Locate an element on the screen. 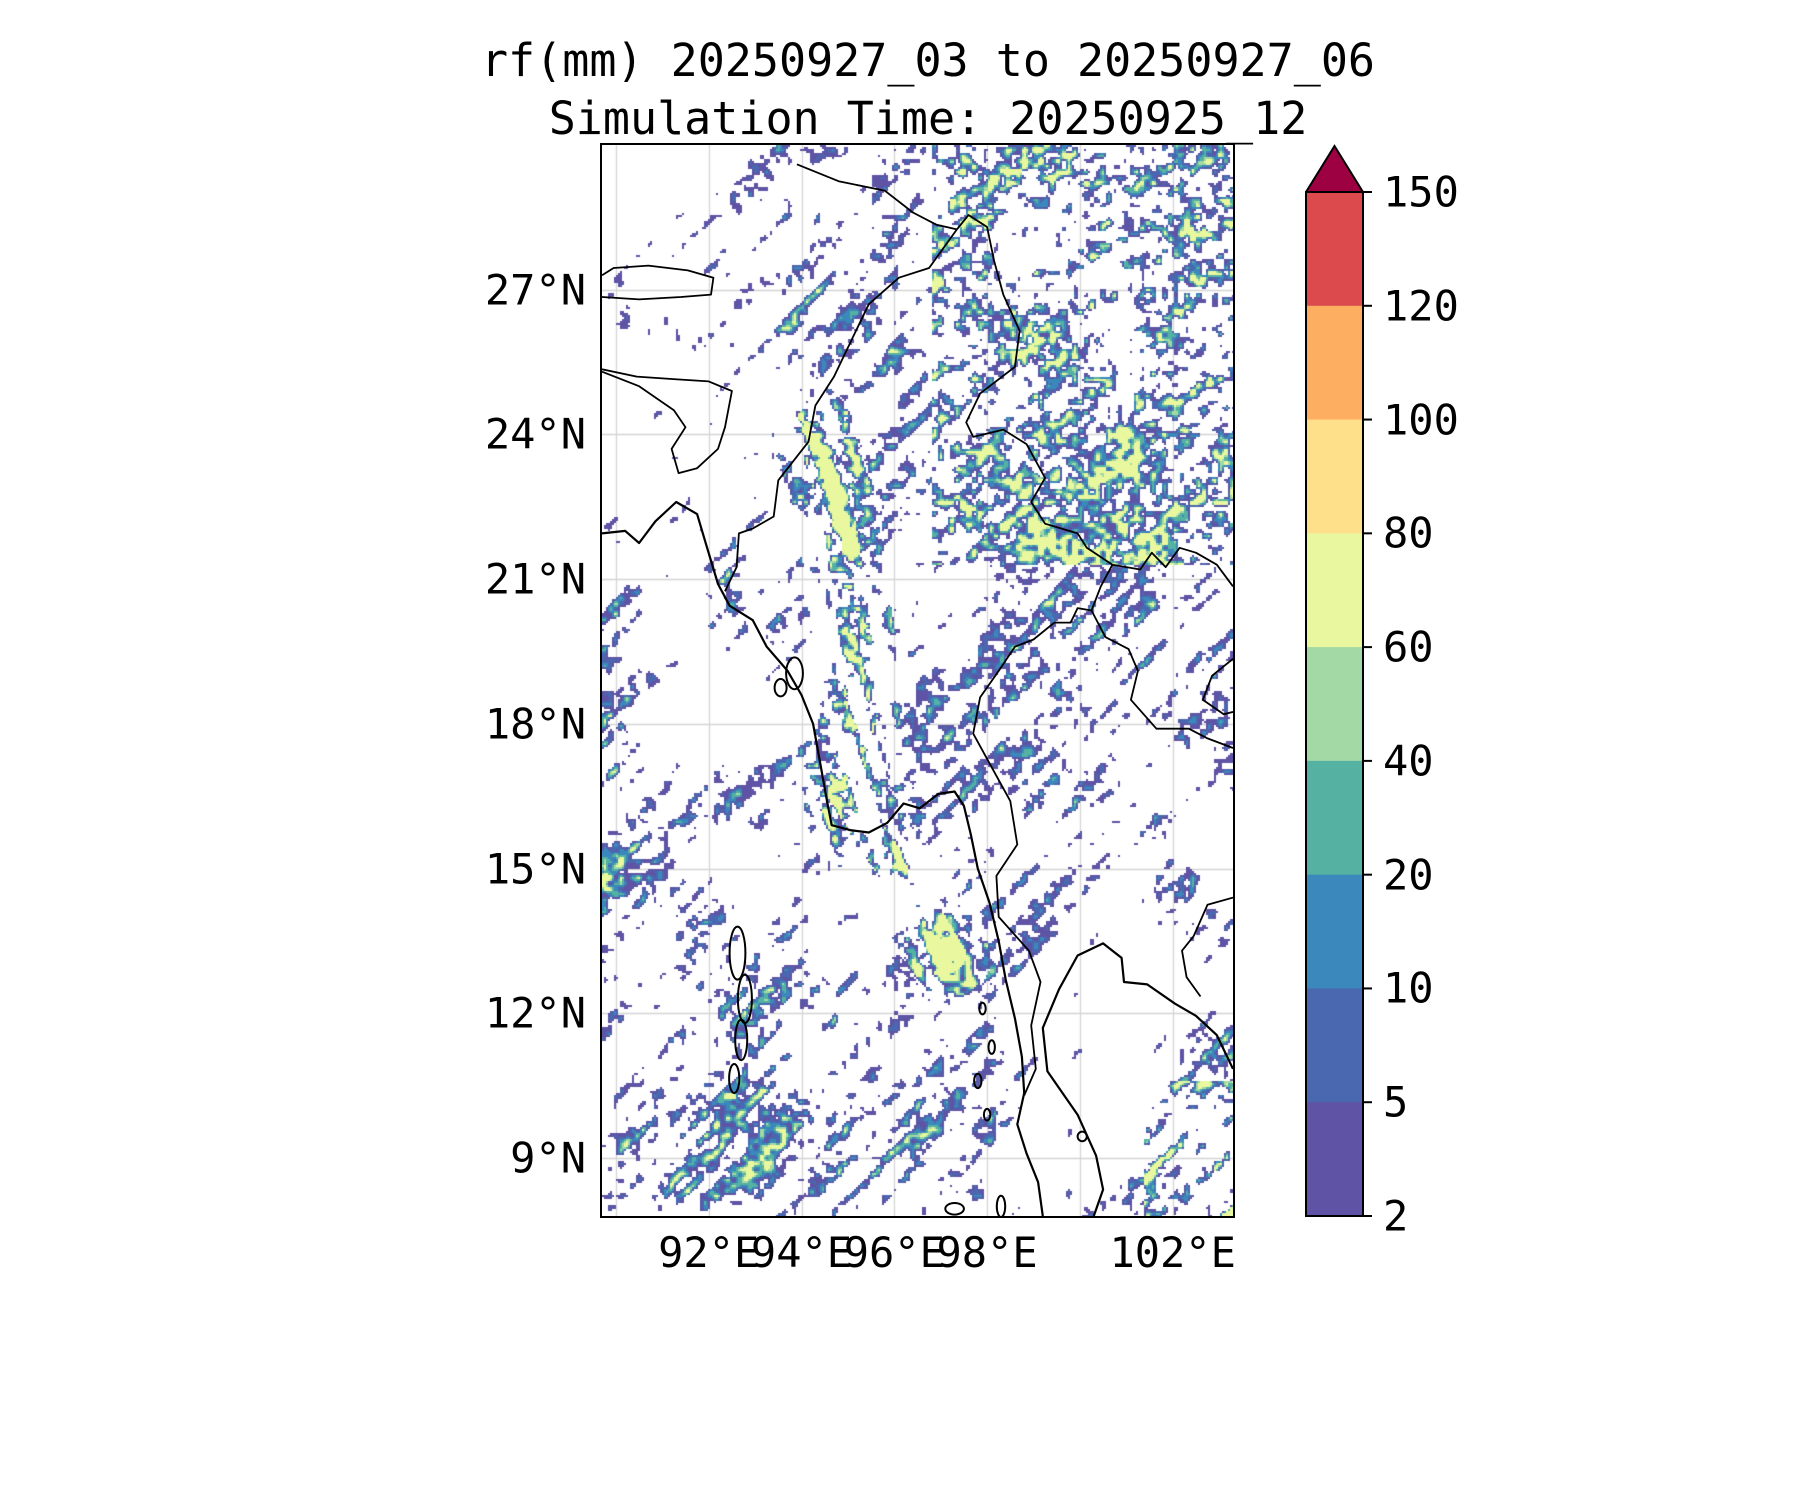 The width and height of the screenshot is (1800, 1500). y-tick-label: 9°N is located at coordinates (548, 1158).